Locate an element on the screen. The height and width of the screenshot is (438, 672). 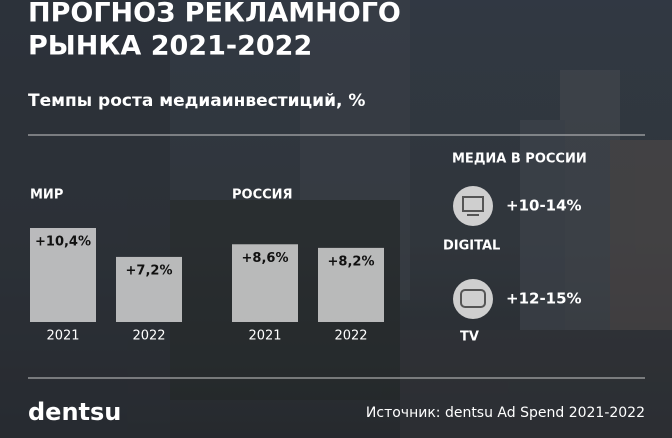
value-label: +7,2% is located at coordinates (149, 270).